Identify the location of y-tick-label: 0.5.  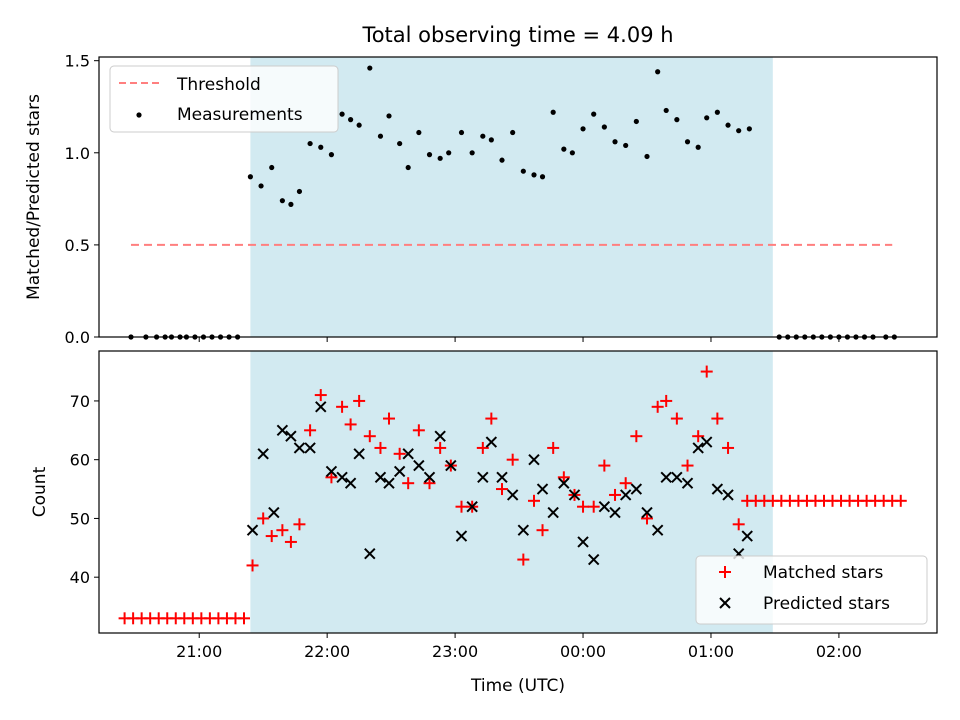
(77, 245).